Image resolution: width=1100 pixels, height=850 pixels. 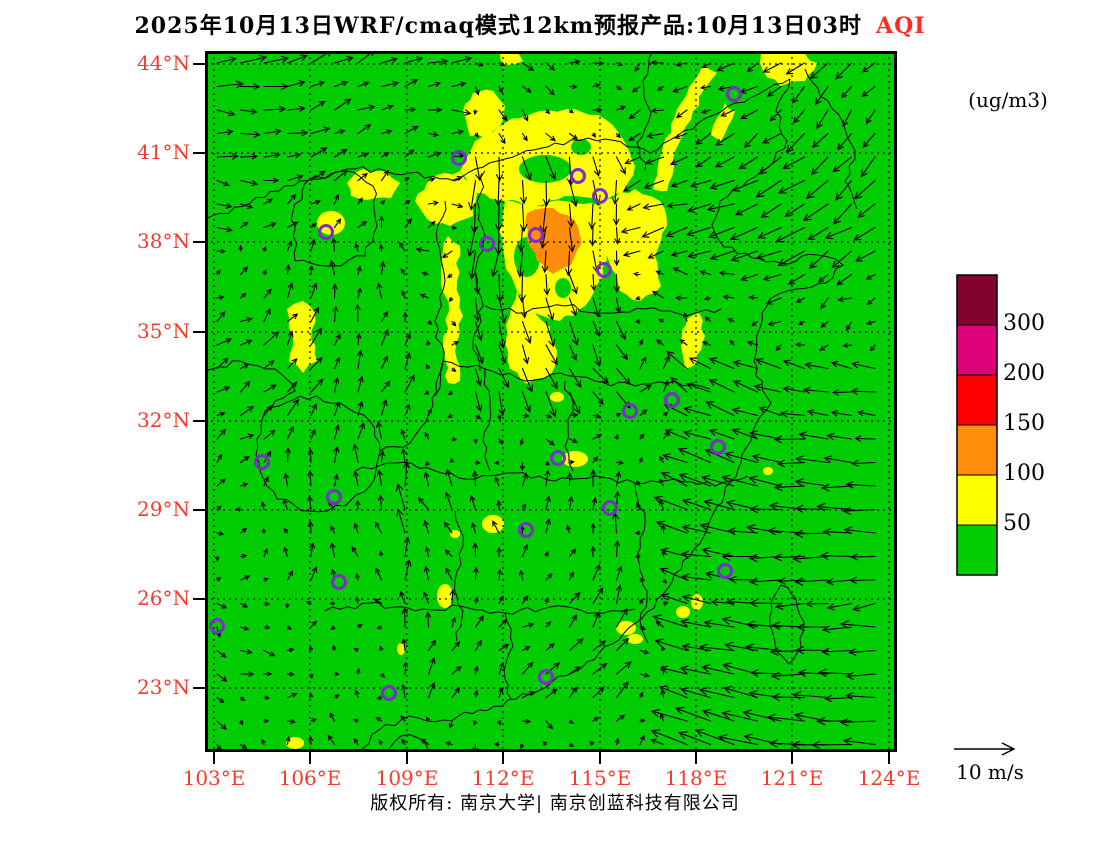 What do you see at coordinates (553, 241) in the screenshot?
I see `aqi-unhealthy-core` at bounding box center [553, 241].